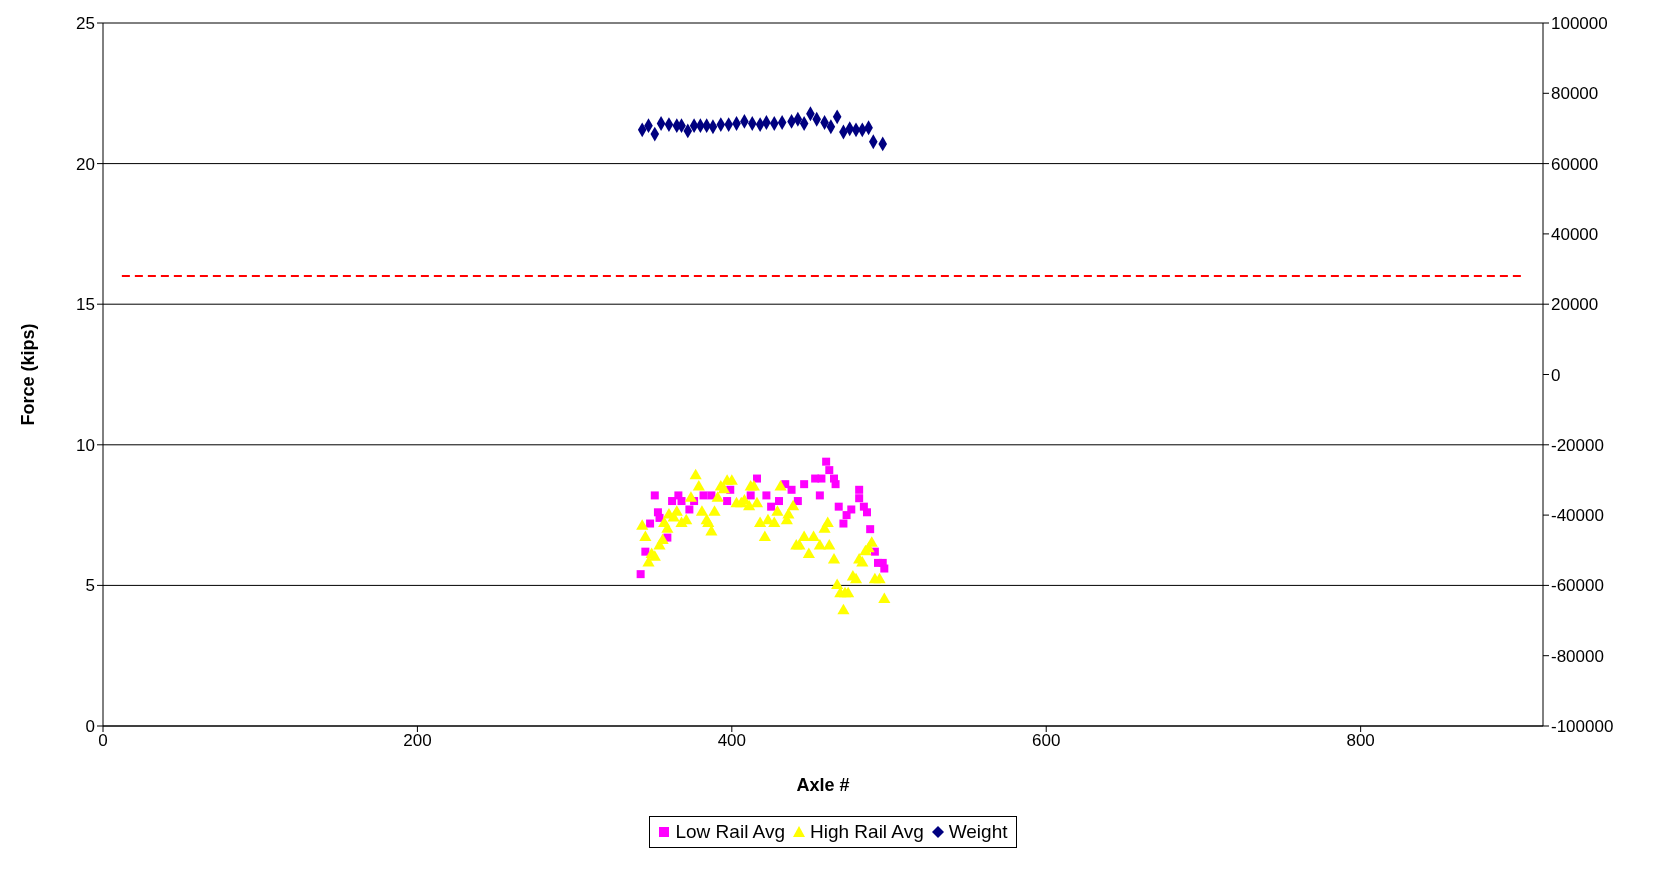 Image resolution: width=1671 pixels, height=872 pixels. Describe the element at coordinates (1575, 305) in the screenshot. I see `y2-tick-label: 20000` at that location.